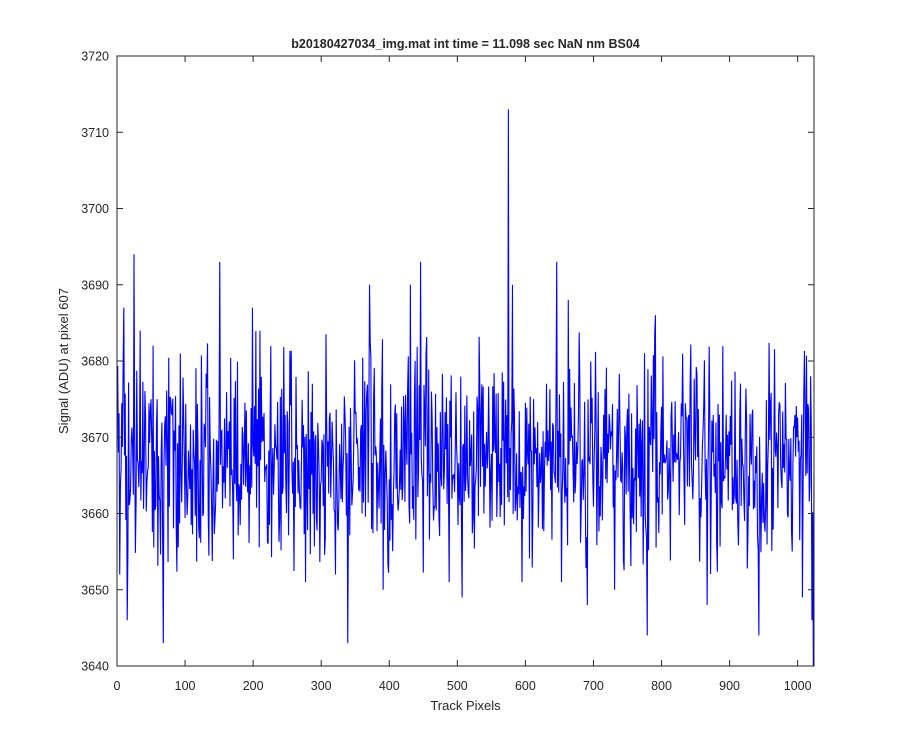 The width and height of the screenshot is (900, 755). What do you see at coordinates (253, 686) in the screenshot?
I see `x-tick-label: 200` at bounding box center [253, 686].